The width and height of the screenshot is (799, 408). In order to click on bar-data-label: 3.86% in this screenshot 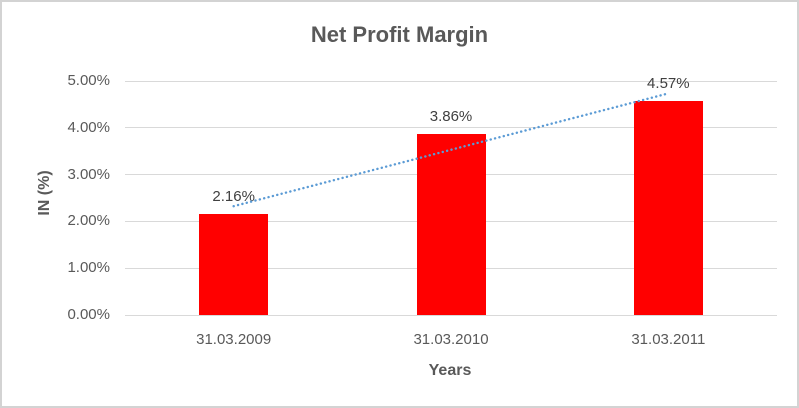, I will do `click(451, 117)`.